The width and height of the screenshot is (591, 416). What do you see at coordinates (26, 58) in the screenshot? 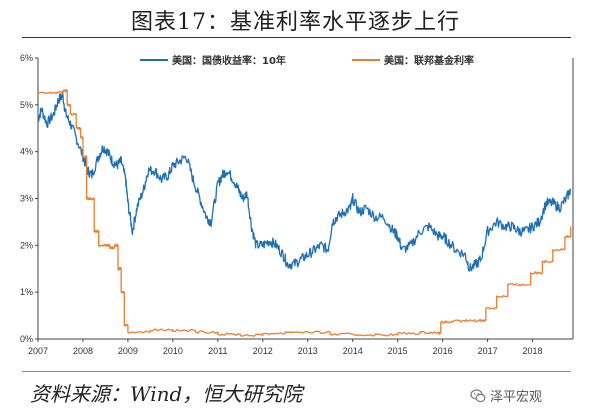
I see `y-tick-label: 6%` at bounding box center [26, 58].